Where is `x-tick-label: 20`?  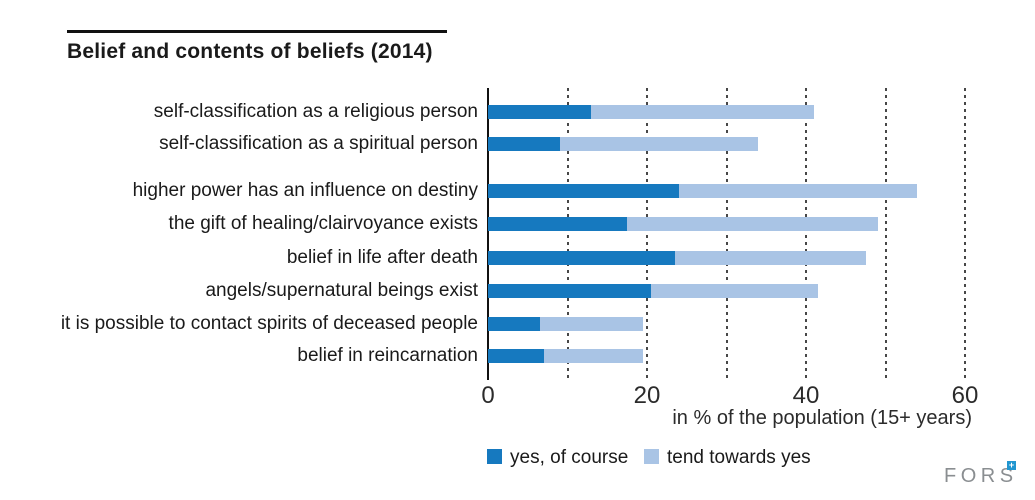
x-tick-label: 20 is located at coordinates (647, 395).